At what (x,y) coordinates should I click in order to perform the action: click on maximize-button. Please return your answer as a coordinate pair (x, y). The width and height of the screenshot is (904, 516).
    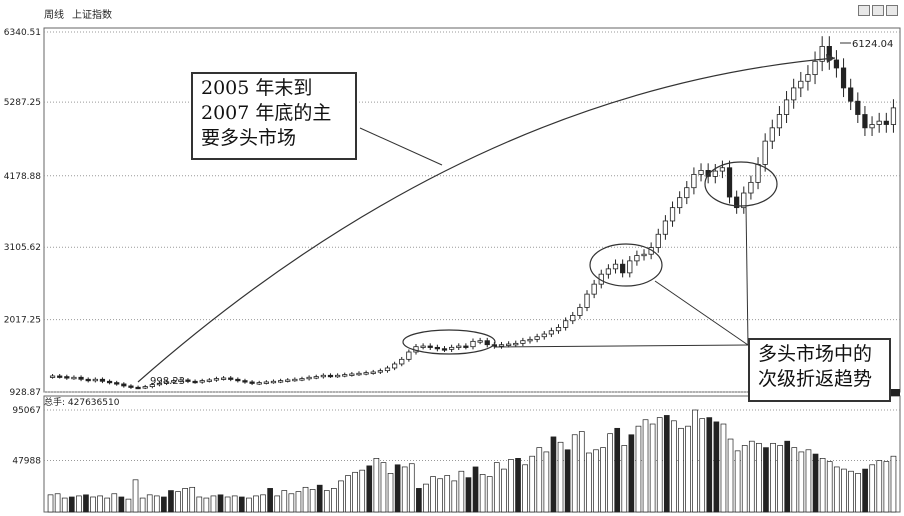
    Looking at the image, I should click on (878, 10).